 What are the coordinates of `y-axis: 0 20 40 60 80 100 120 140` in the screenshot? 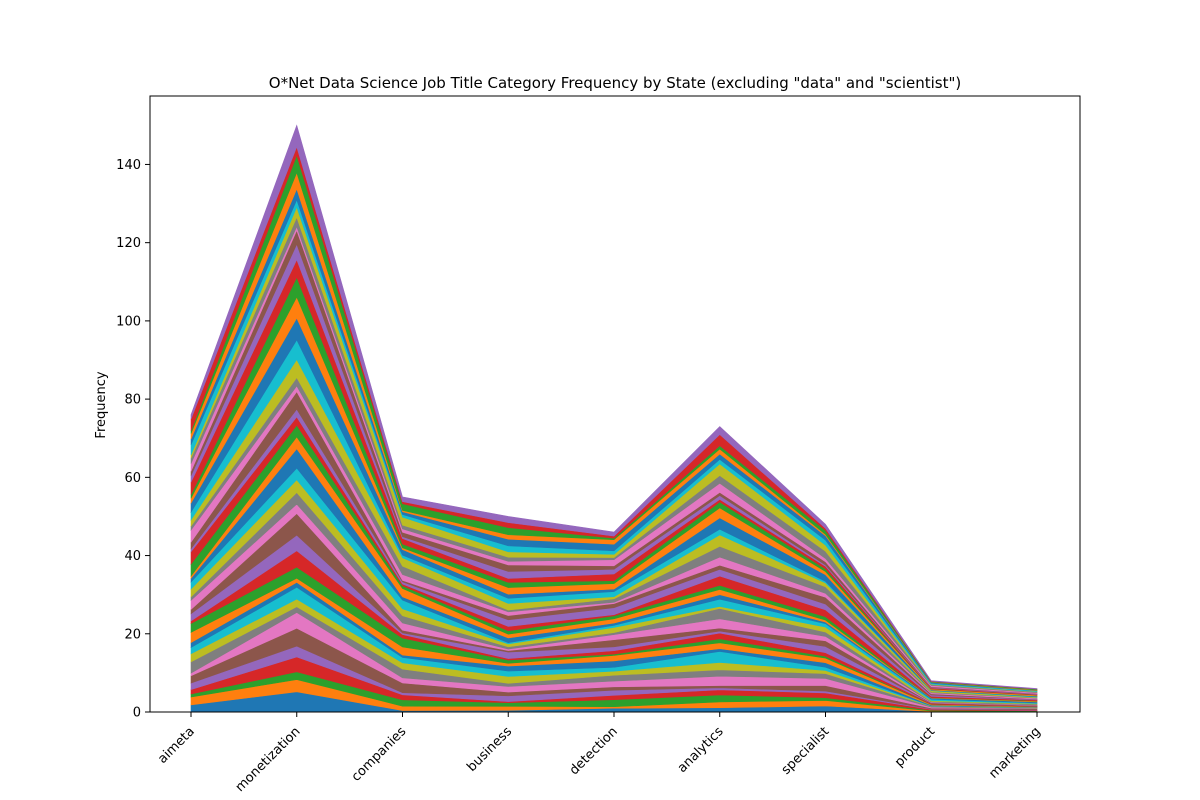 It's located at (133, 439).